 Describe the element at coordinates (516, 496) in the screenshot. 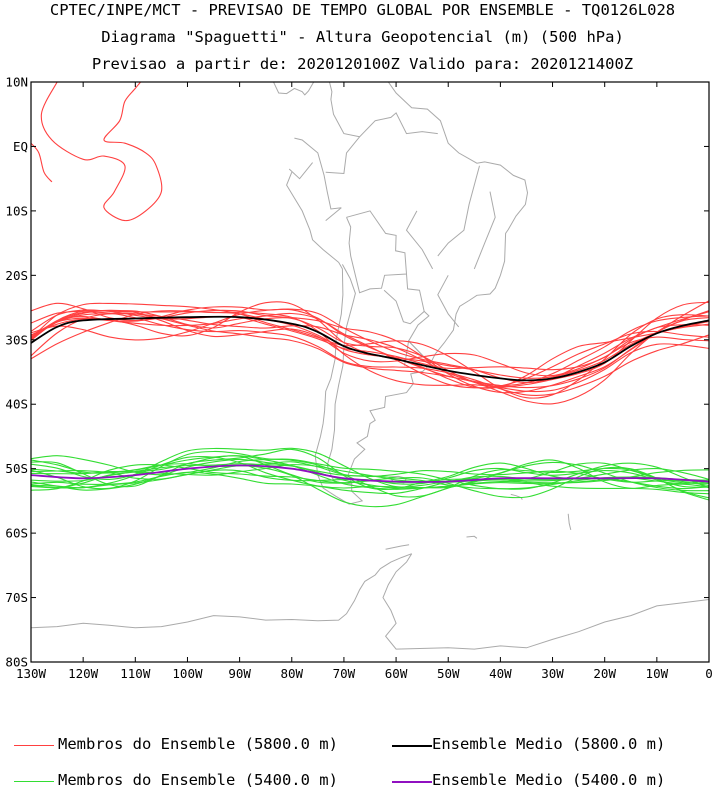

I see `coastline-south-georgia` at that location.